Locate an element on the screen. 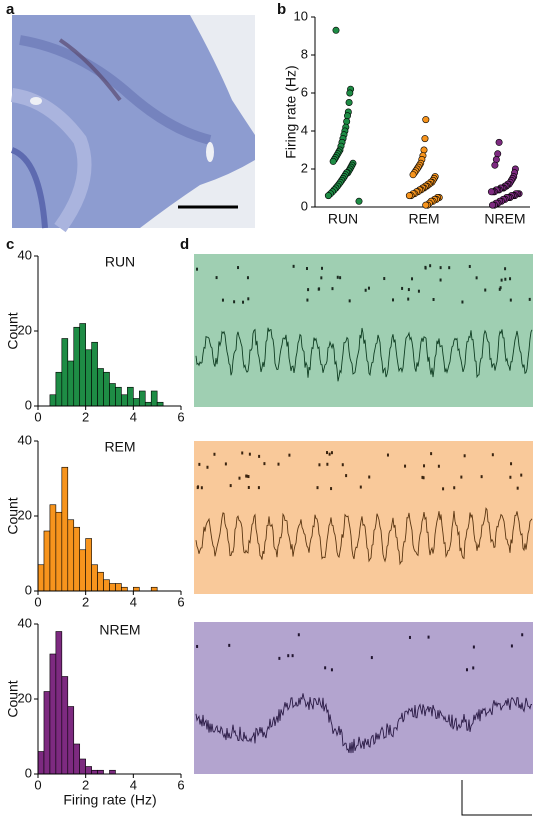 This screenshot has width=537, height=821. trace-panel is located at coordinates (363, 517).